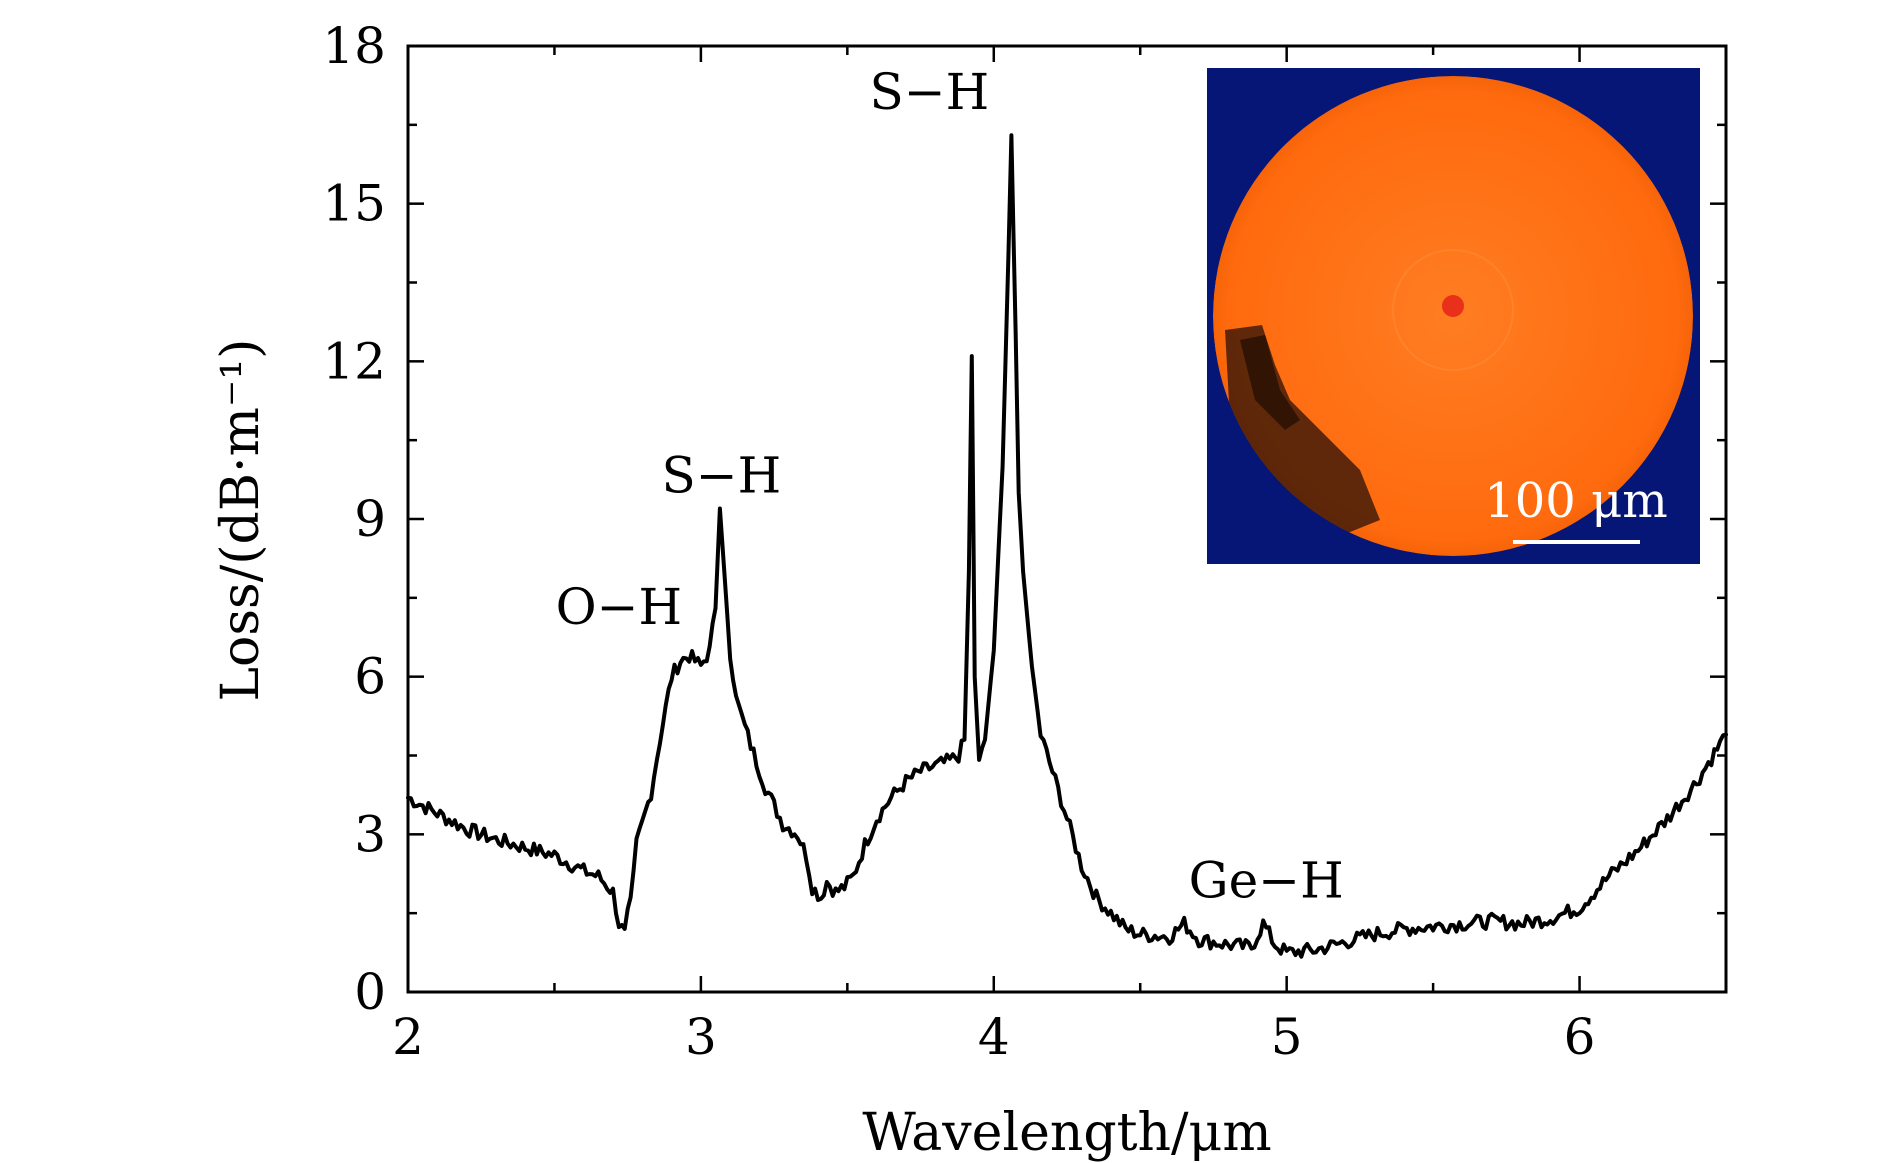 Image resolution: width=1890 pixels, height=1163 pixels. What do you see at coordinates (1453, 306) in the screenshot?
I see `fiber-core` at bounding box center [1453, 306].